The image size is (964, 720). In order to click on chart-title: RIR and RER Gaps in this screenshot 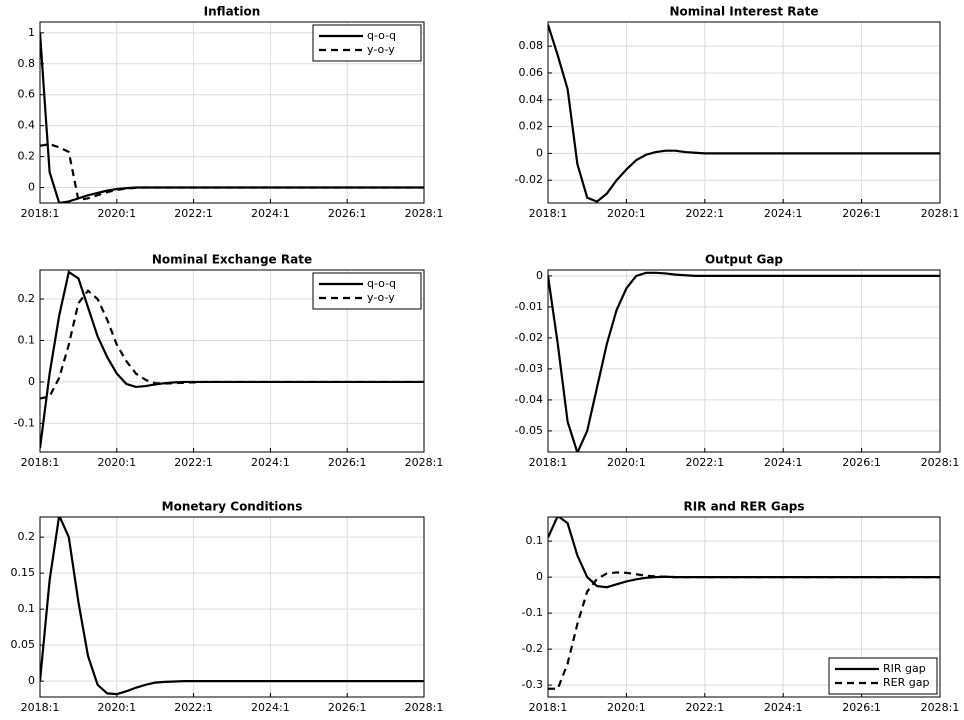, I will do `click(743, 507)`.